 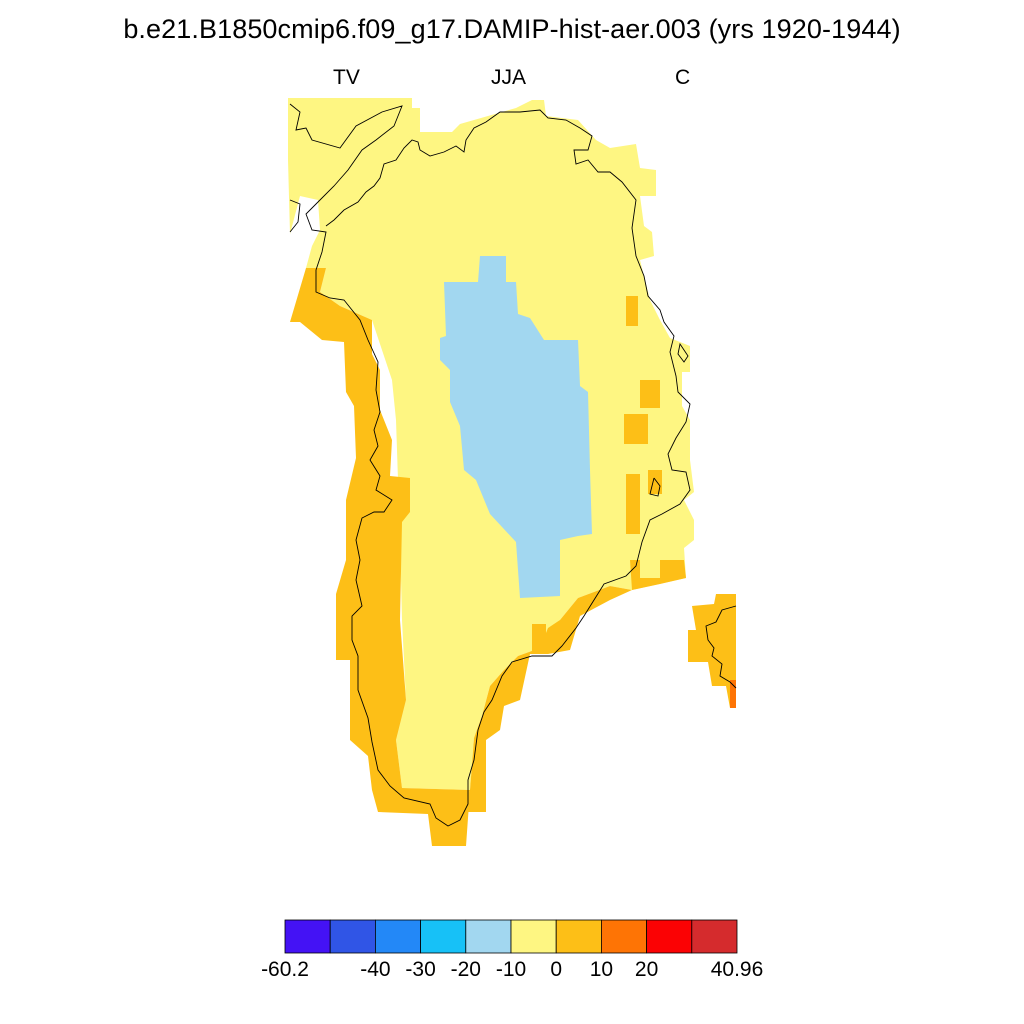 I want to click on colorbar-label: -10, so click(x=511, y=969).